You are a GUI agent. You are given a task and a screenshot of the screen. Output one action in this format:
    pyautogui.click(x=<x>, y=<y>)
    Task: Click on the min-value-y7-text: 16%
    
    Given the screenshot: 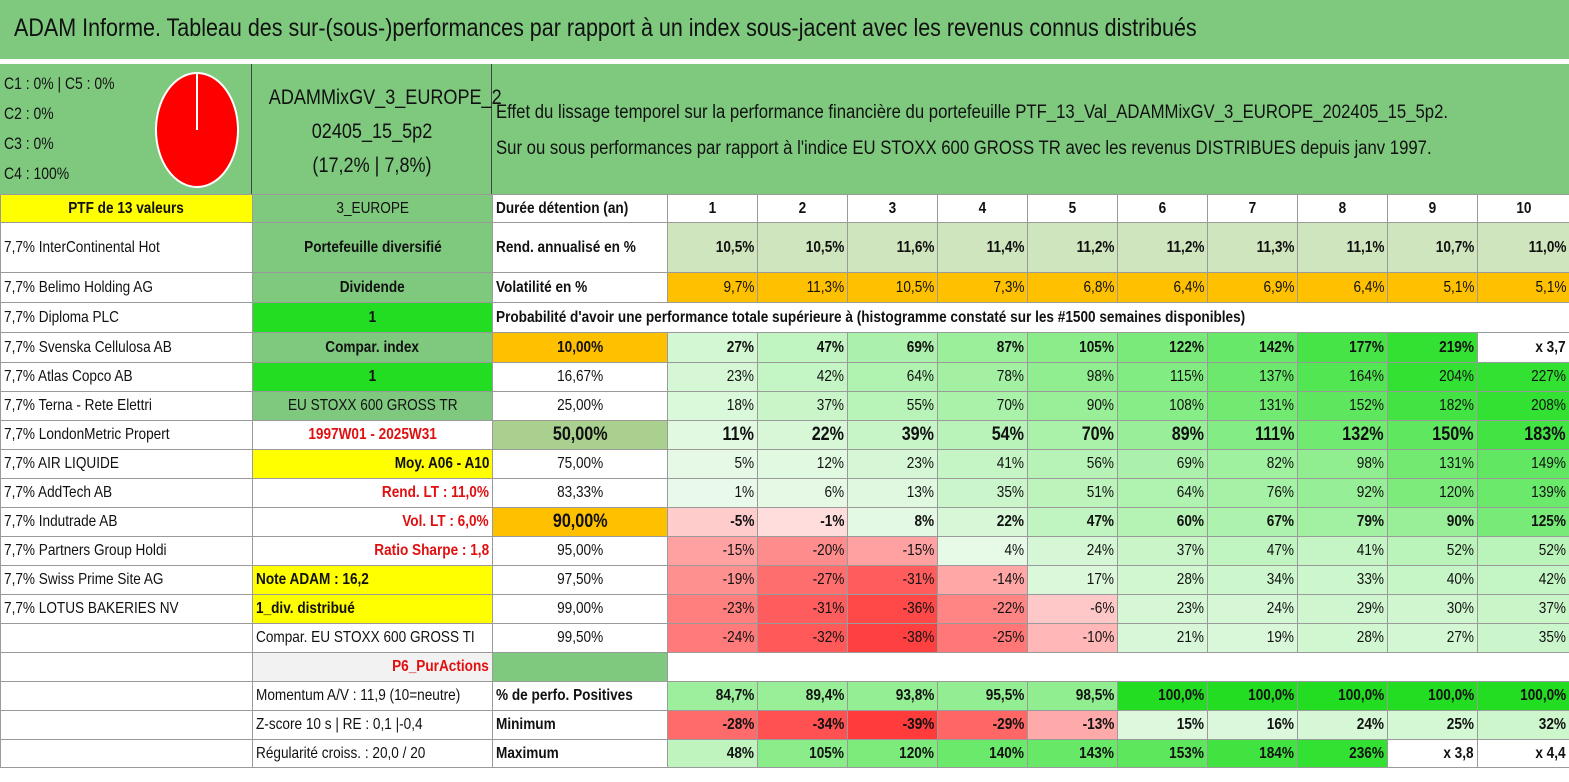 What is the action you would take?
    pyautogui.click(x=1280, y=724)
    